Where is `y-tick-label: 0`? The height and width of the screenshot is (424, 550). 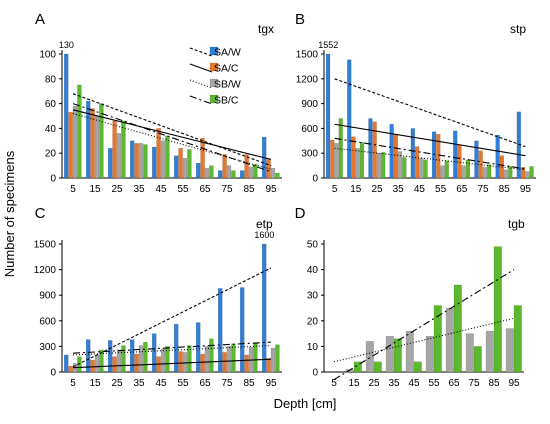
y-tick-label: 0 is located at coordinates (315, 179).